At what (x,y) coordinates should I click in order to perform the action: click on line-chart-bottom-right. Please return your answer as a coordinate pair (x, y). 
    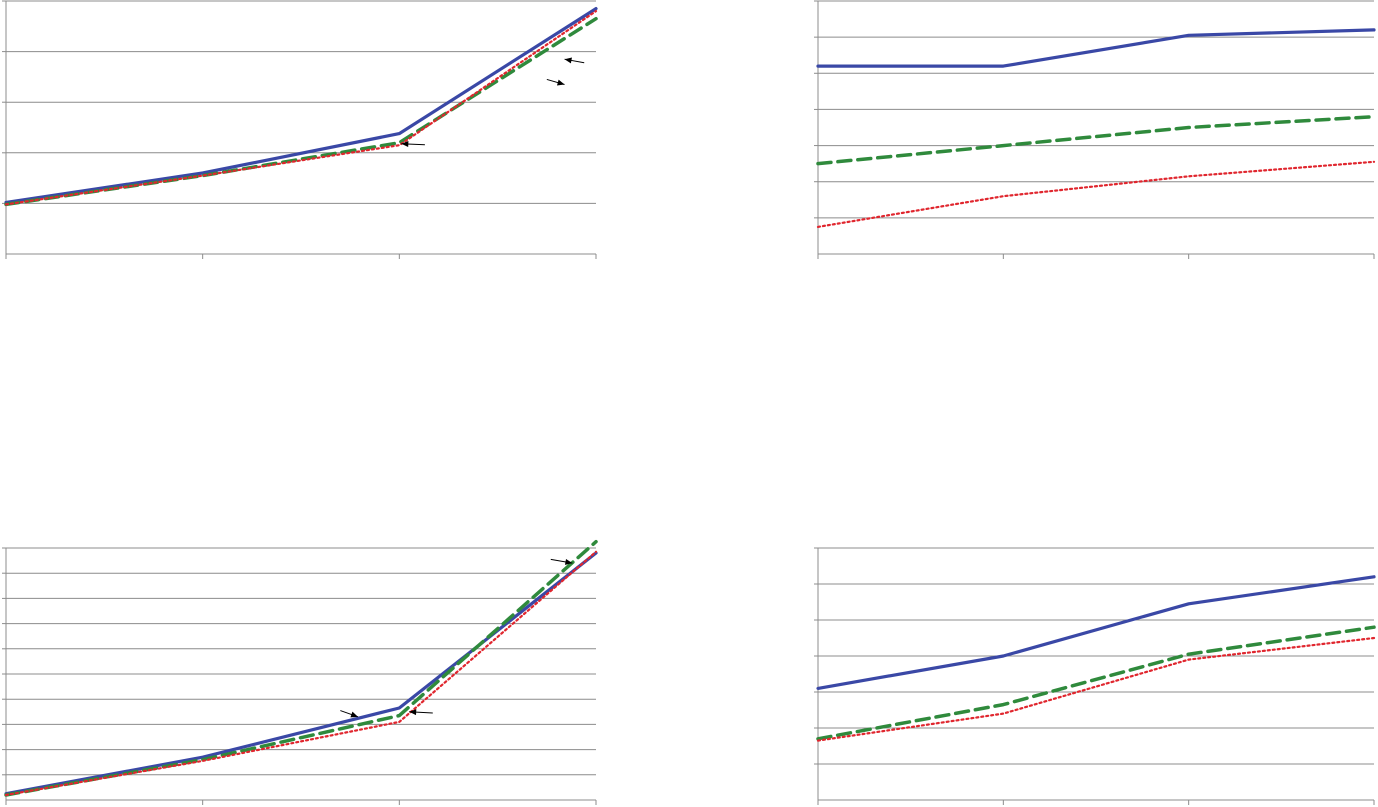
    Looking at the image, I should click on (1095, 676).